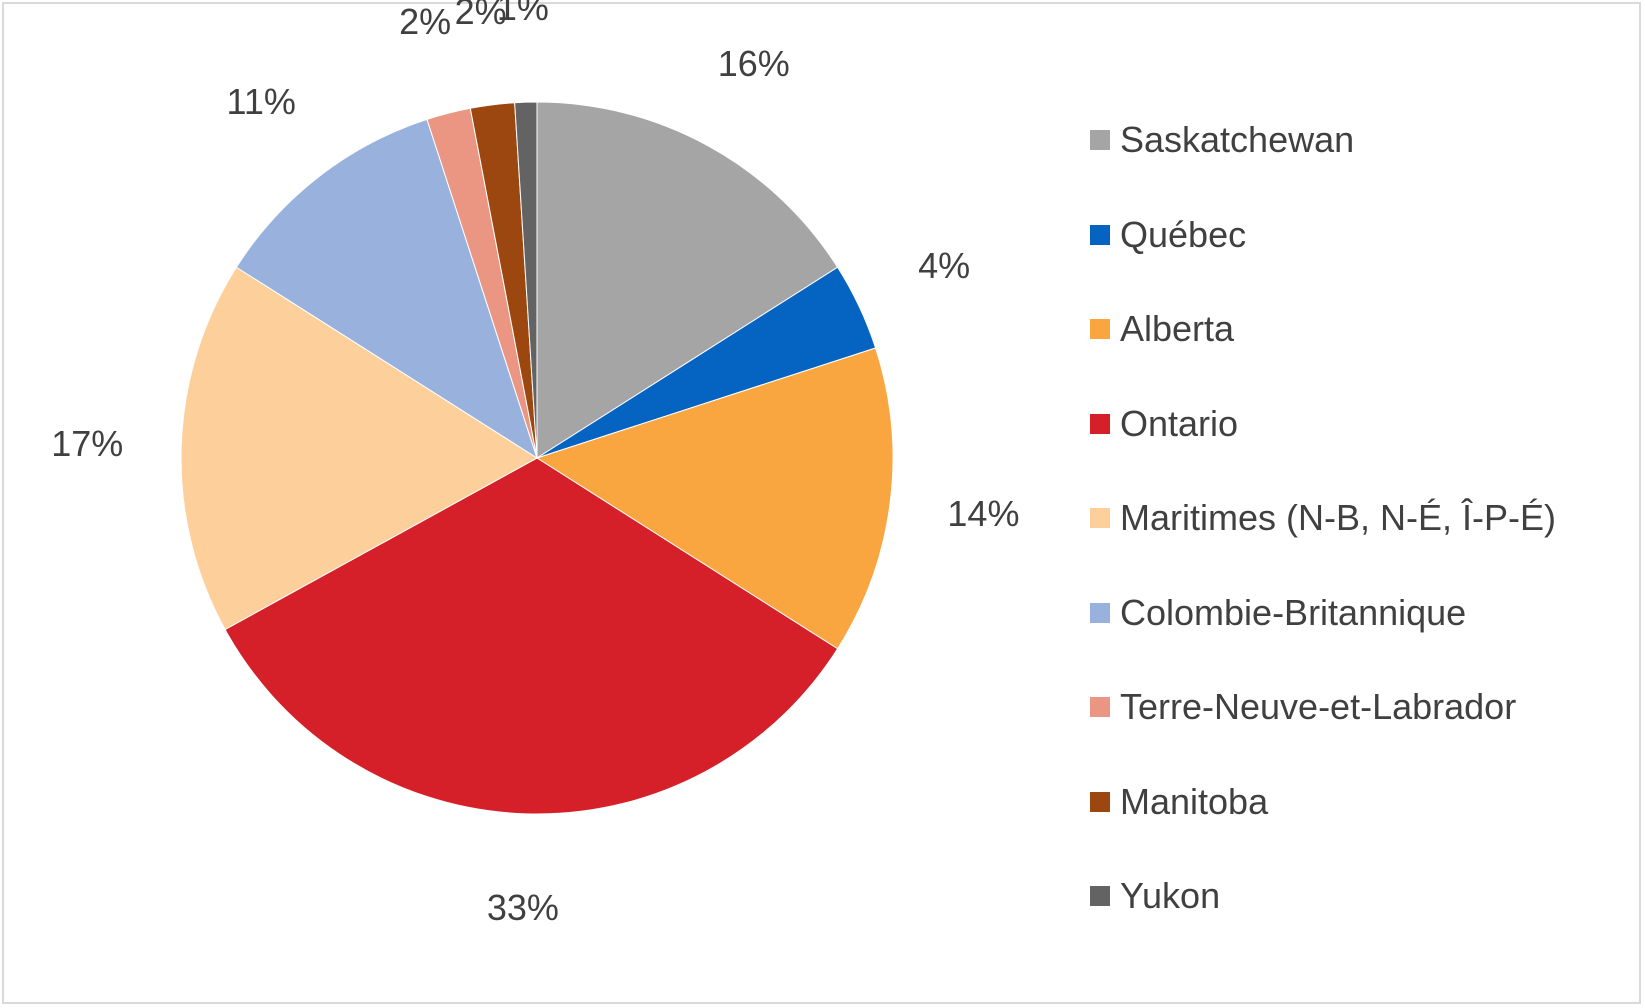 The image size is (1645, 1008). I want to click on legend-label: Terre-Neuve-et-Labrador, so click(1318, 706).